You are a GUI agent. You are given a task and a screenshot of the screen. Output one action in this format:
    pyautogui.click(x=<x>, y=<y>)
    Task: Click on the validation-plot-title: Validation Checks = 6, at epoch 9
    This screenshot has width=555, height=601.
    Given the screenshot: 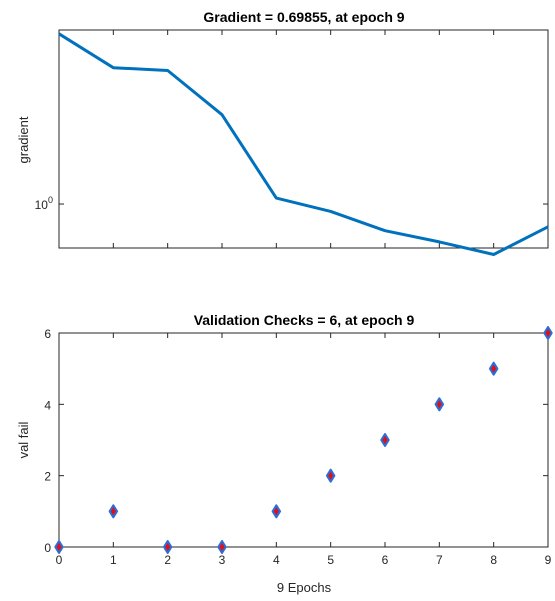 What is the action you would take?
    pyautogui.click(x=304, y=320)
    